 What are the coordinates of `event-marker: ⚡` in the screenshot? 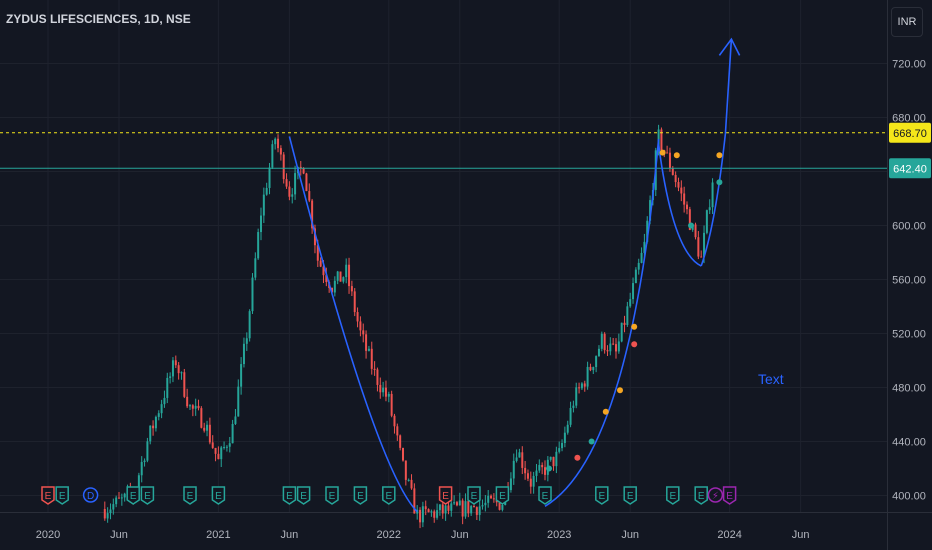 It's located at (715, 495).